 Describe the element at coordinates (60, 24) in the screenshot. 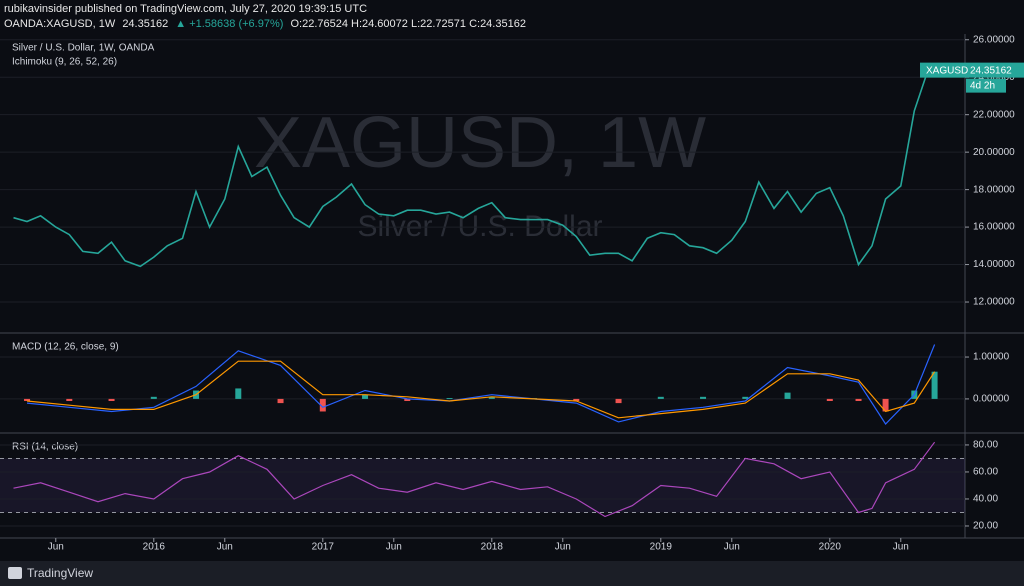

I see `symbol: OANDA:XAGUSD, 1W` at that location.